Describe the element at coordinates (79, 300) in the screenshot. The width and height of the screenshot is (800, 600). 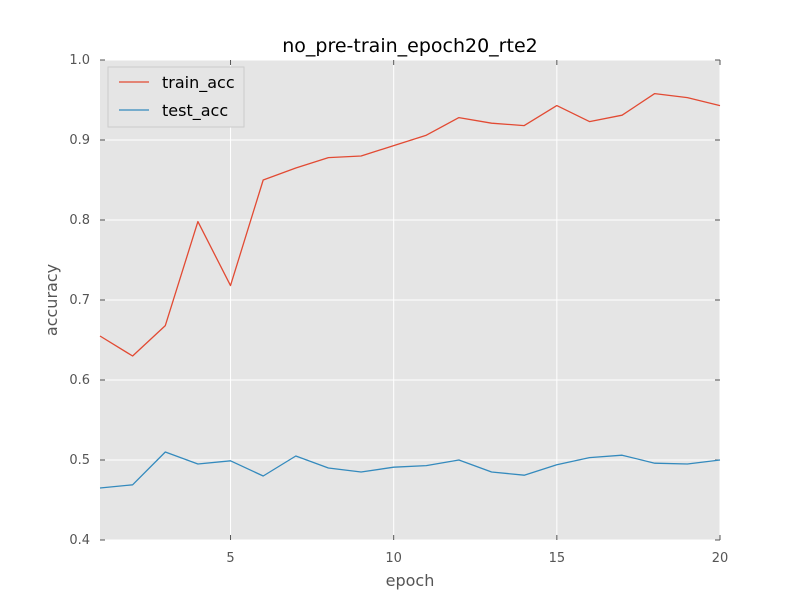
I see `y-tick-label: 0.7` at that location.